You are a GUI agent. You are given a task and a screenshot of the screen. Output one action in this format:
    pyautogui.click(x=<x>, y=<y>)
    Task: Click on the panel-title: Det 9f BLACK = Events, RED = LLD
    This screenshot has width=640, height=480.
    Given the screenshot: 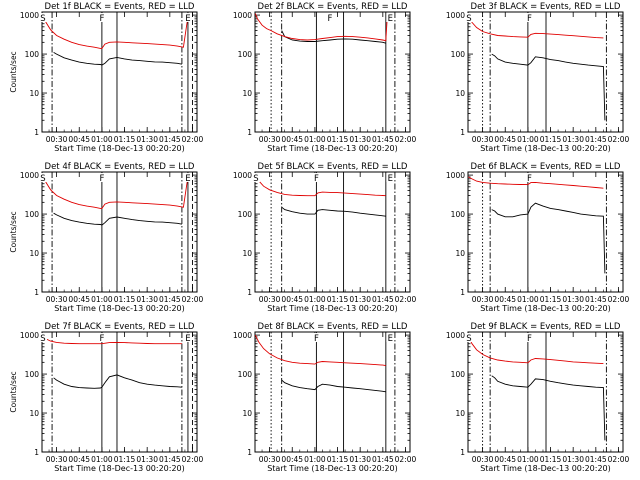 What is the action you would take?
    pyautogui.click(x=546, y=327)
    